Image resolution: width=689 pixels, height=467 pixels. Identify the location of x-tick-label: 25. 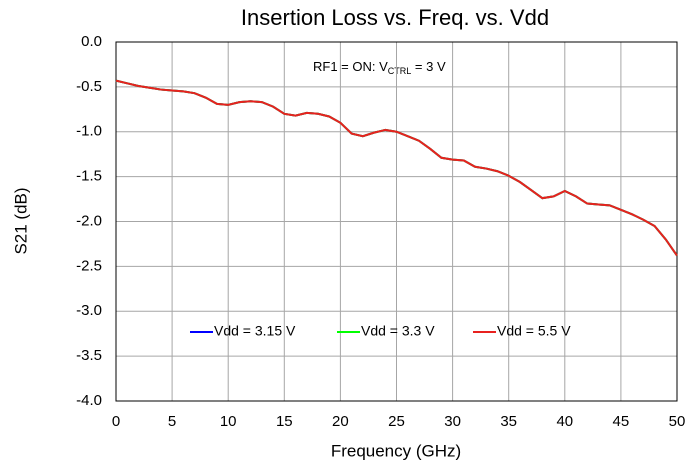
(396, 421).